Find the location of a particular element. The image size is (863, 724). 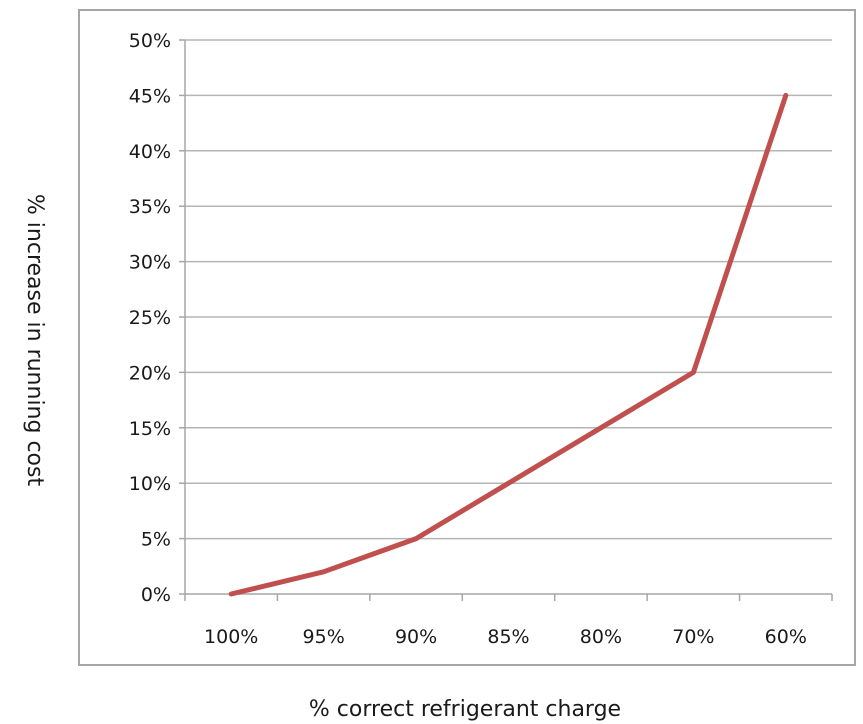

x-tick-label: 95% is located at coordinates (324, 637).